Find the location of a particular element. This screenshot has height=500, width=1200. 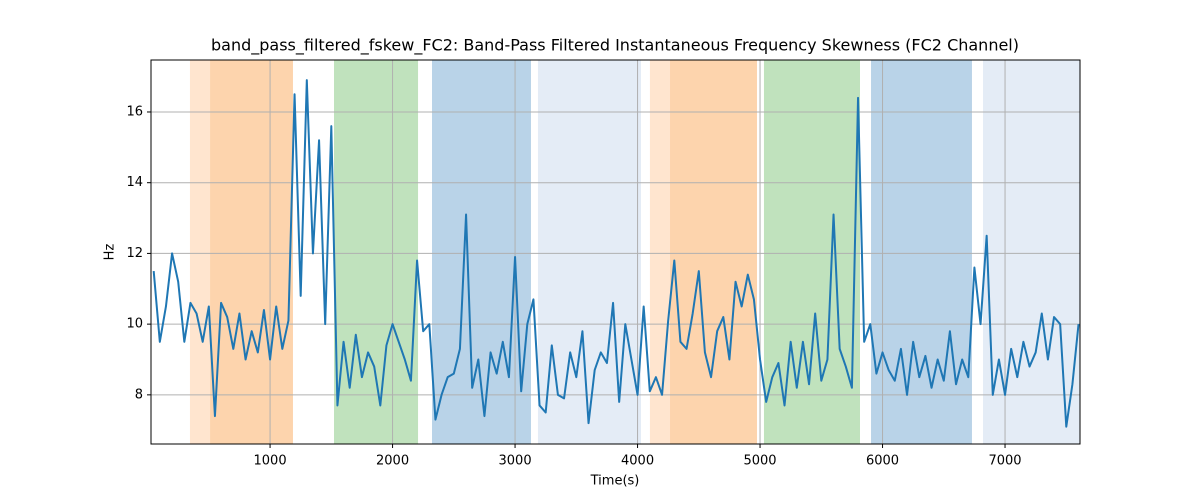

y-tick-label: 8 is located at coordinates (139, 394).